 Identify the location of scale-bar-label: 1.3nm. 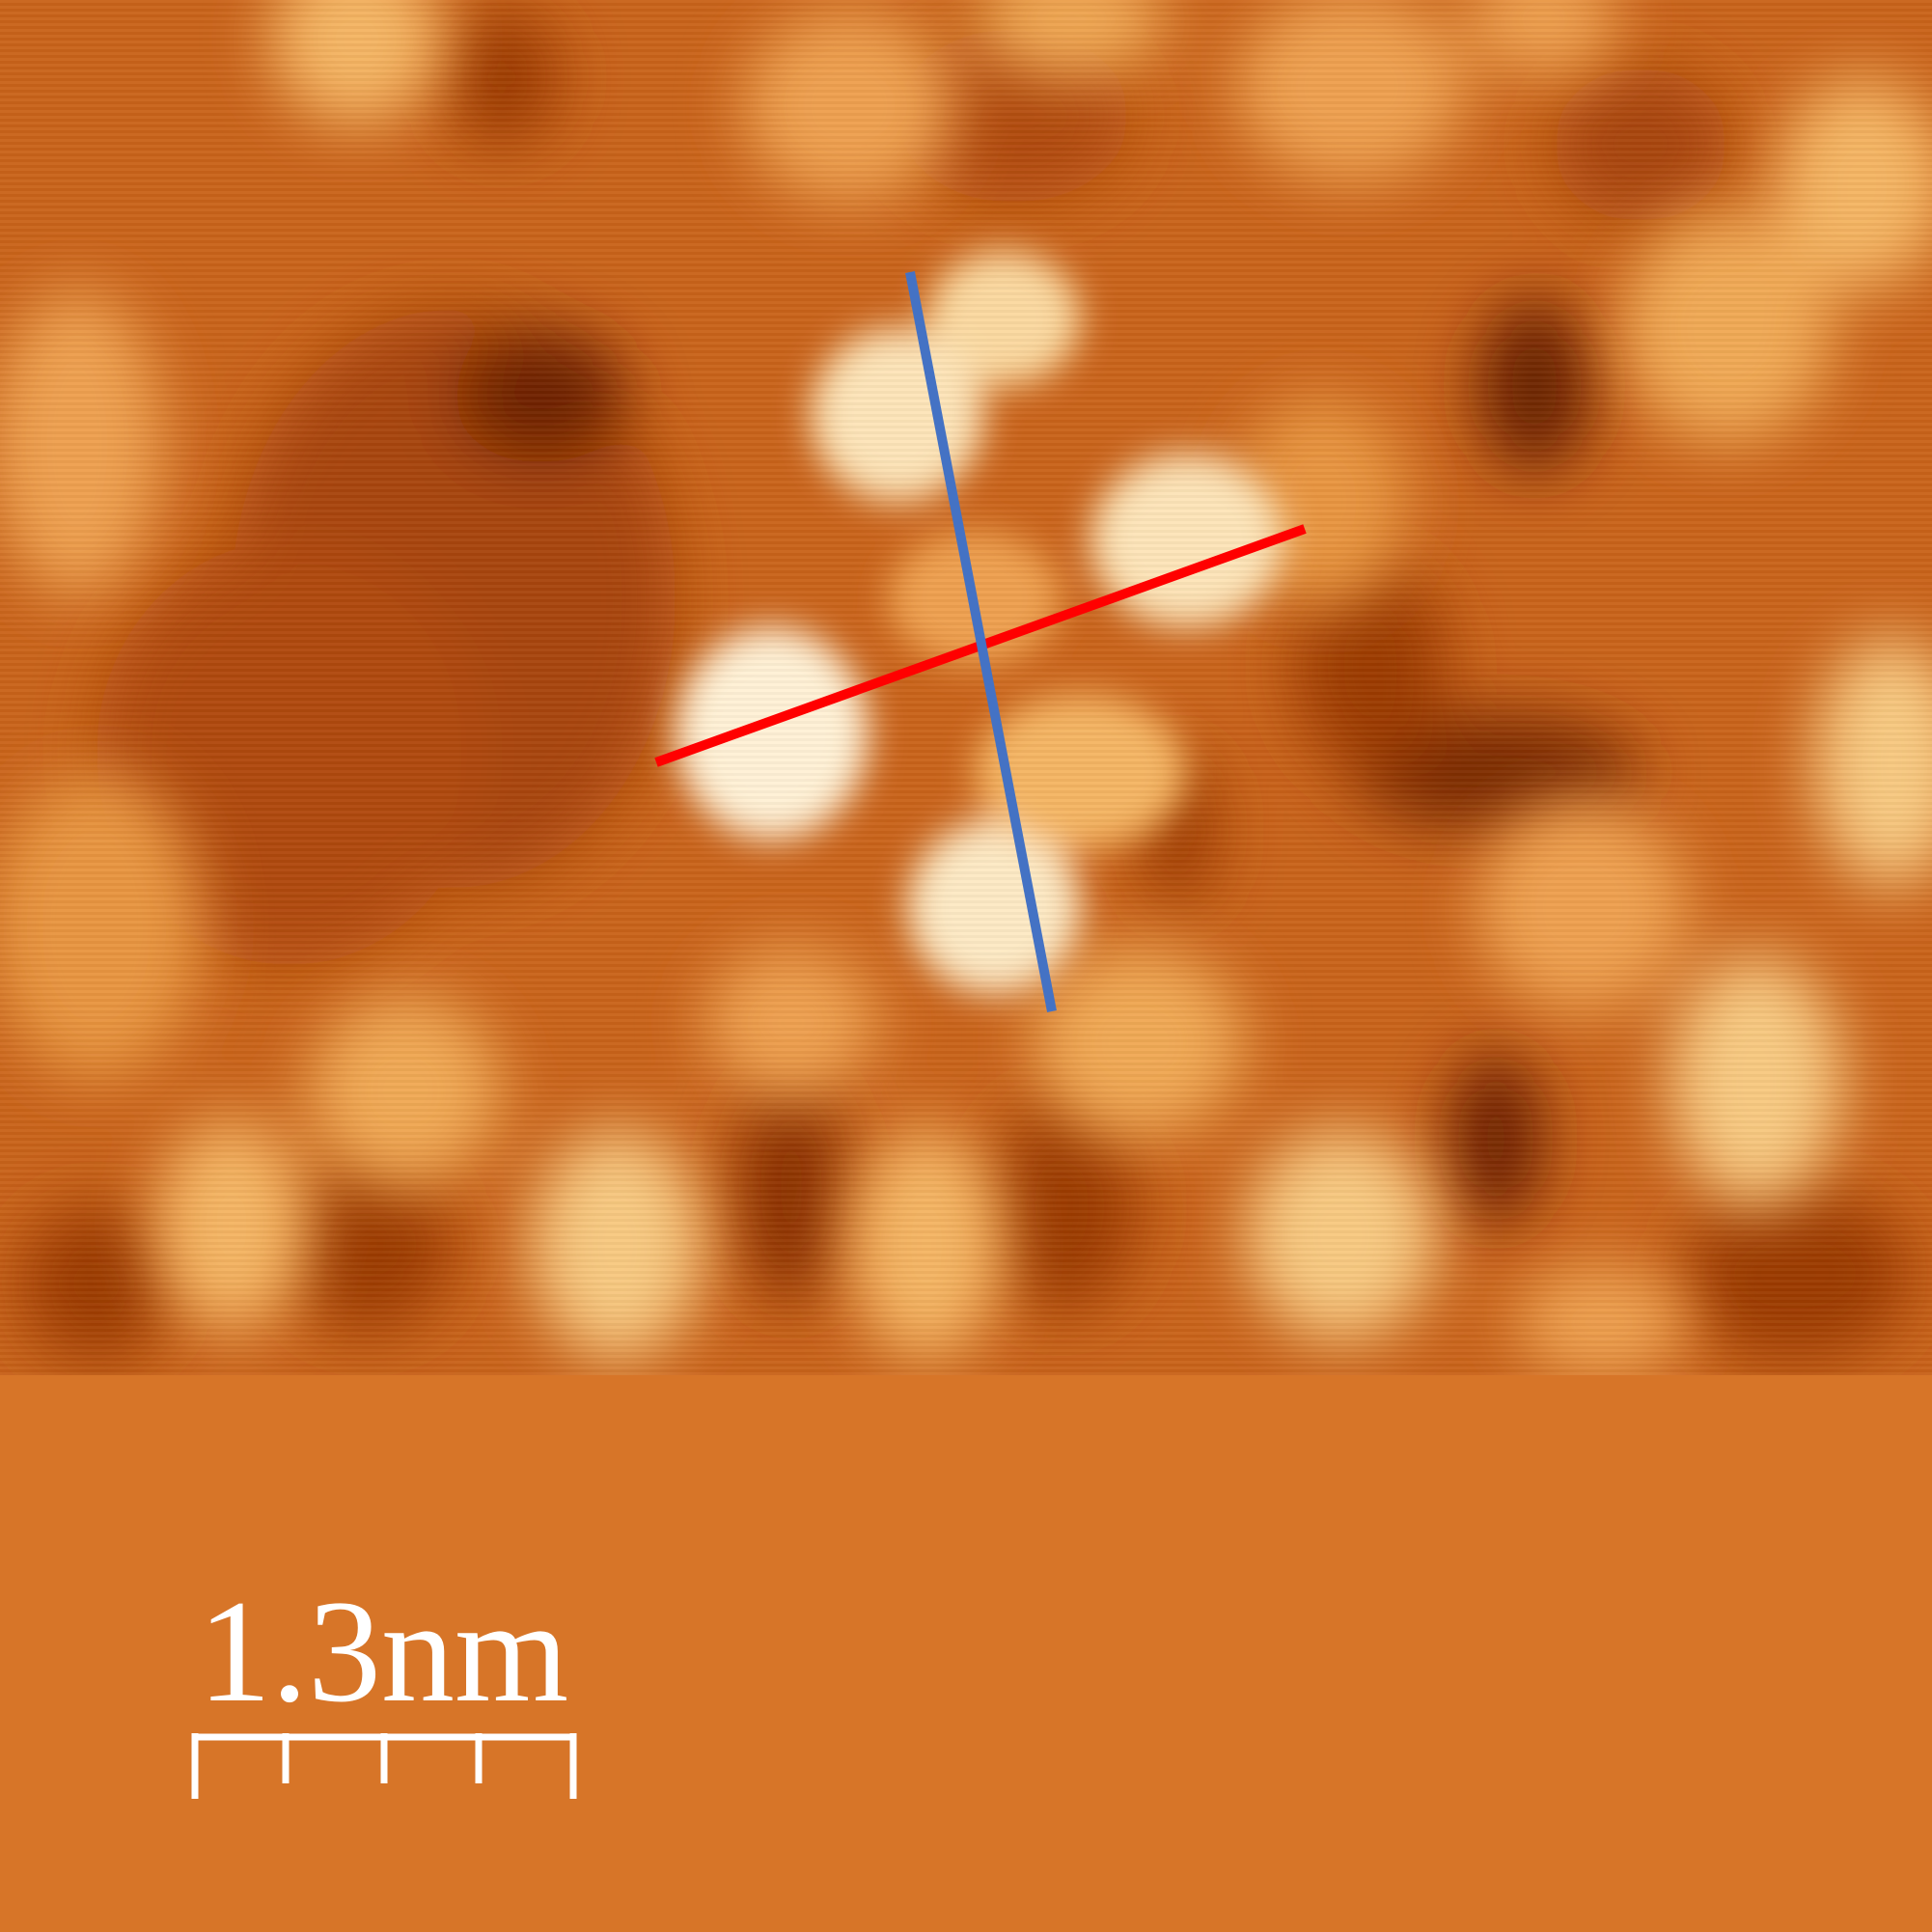
(383, 1651).